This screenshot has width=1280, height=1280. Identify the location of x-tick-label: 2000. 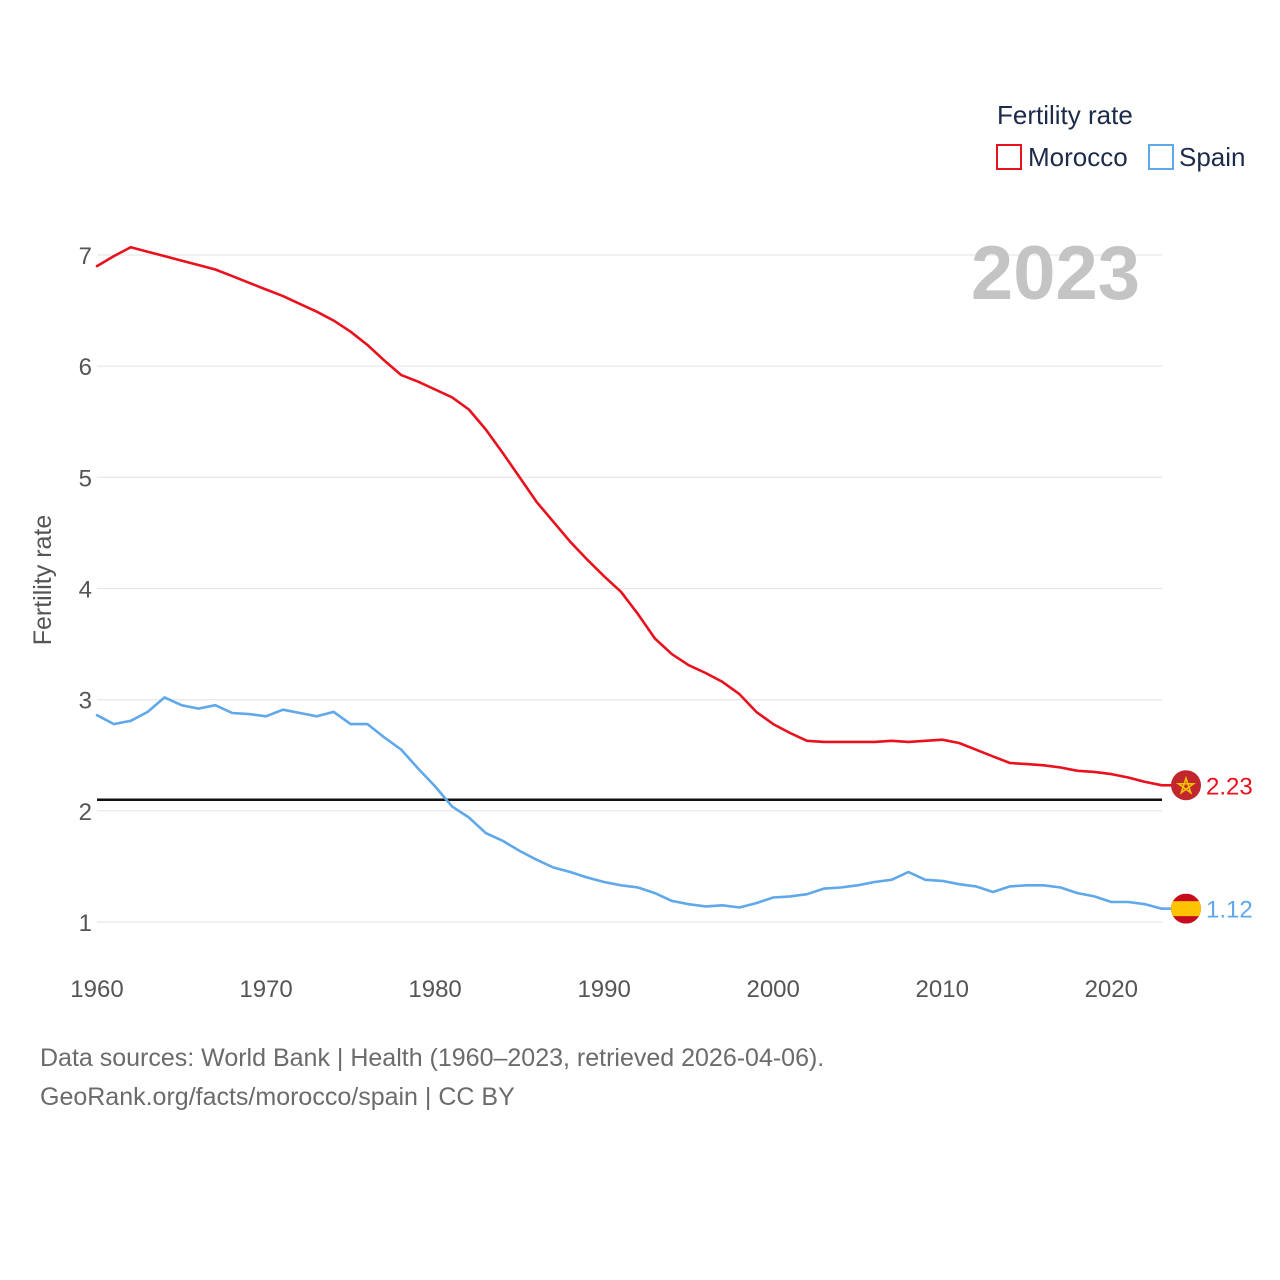
(772, 989).